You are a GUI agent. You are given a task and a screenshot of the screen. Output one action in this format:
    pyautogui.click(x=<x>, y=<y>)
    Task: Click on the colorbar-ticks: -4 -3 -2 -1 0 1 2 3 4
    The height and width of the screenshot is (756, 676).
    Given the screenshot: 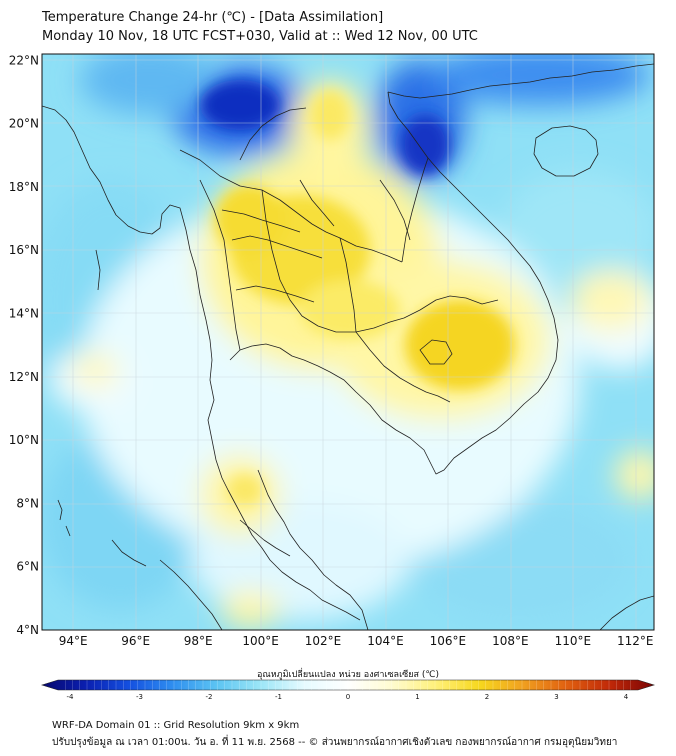 What is the action you would take?
    pyautogui.click(x=348, y=697)
    